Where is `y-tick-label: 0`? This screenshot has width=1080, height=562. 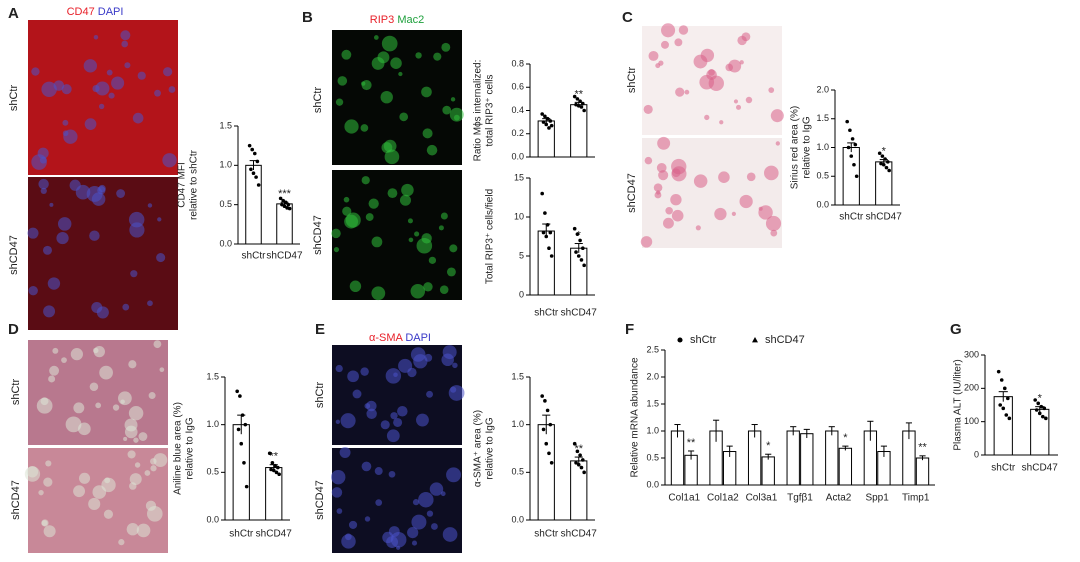
y-tick-label: 0 is located at coordinates (521, 294).